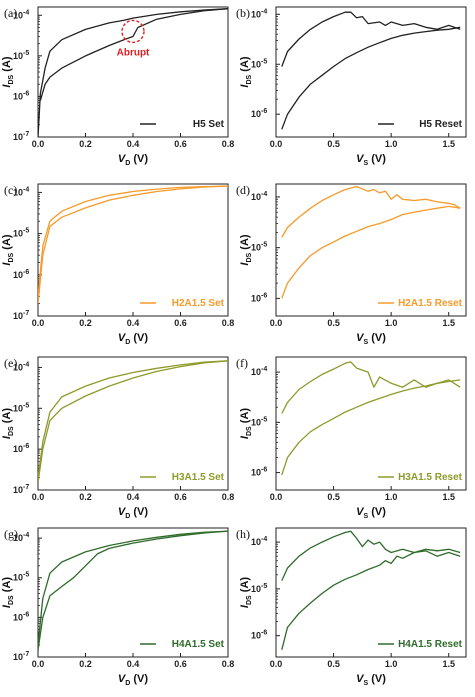 This screenshot has height=697, width=475. I want to click on annotation-label: Abrupt, so click(133, 52).